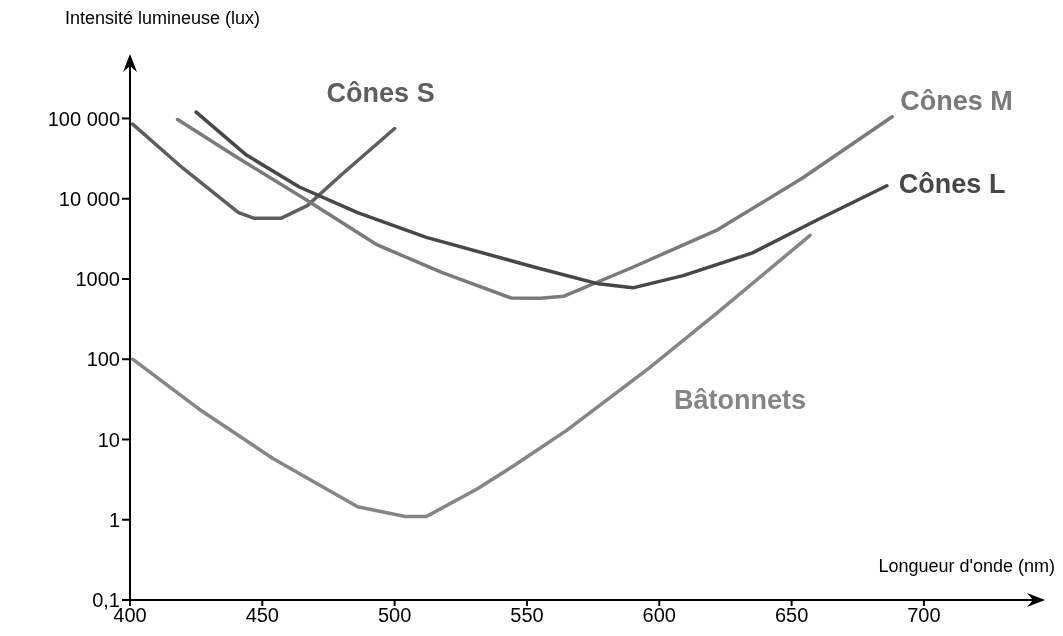 This screenshot has width=1063, height=636. Describe the element at coordinates (83, 118) in the screenshot. I see `y-tick-label: 100 000` at that location.